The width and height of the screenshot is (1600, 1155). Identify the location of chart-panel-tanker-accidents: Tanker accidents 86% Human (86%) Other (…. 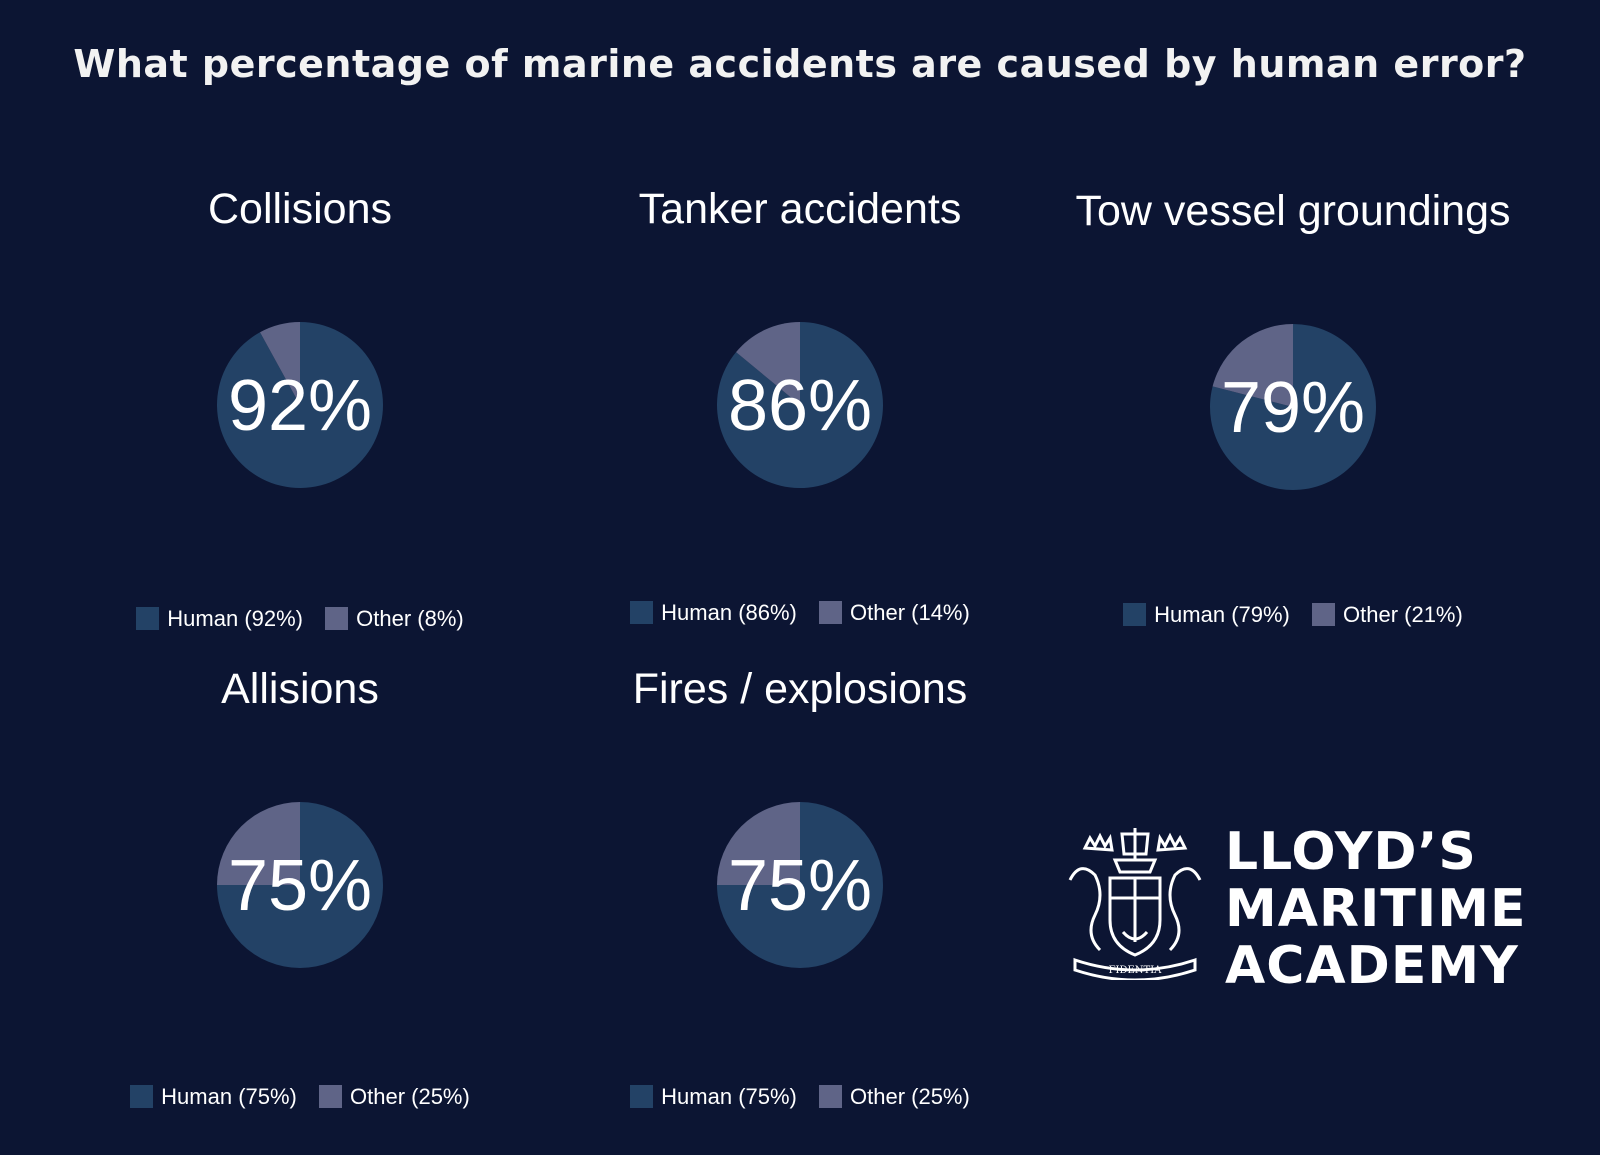
(800, 420).